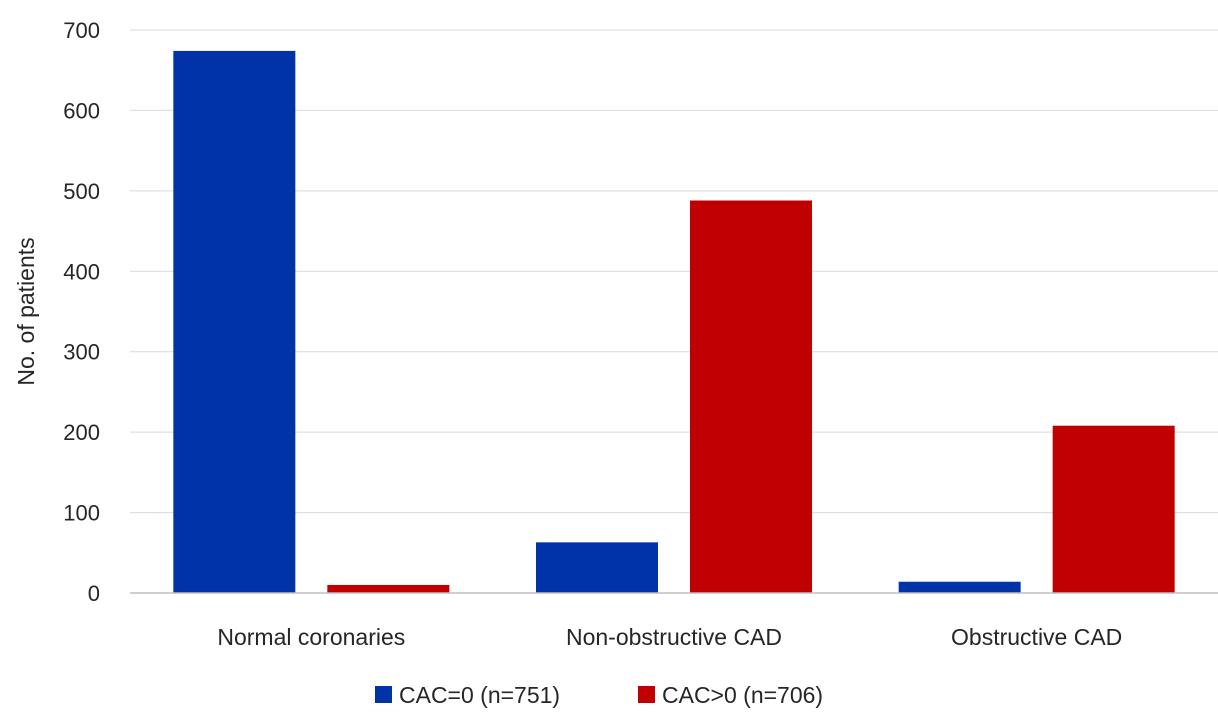  I want to click on y-tick-label: 700, so click(81, 30).